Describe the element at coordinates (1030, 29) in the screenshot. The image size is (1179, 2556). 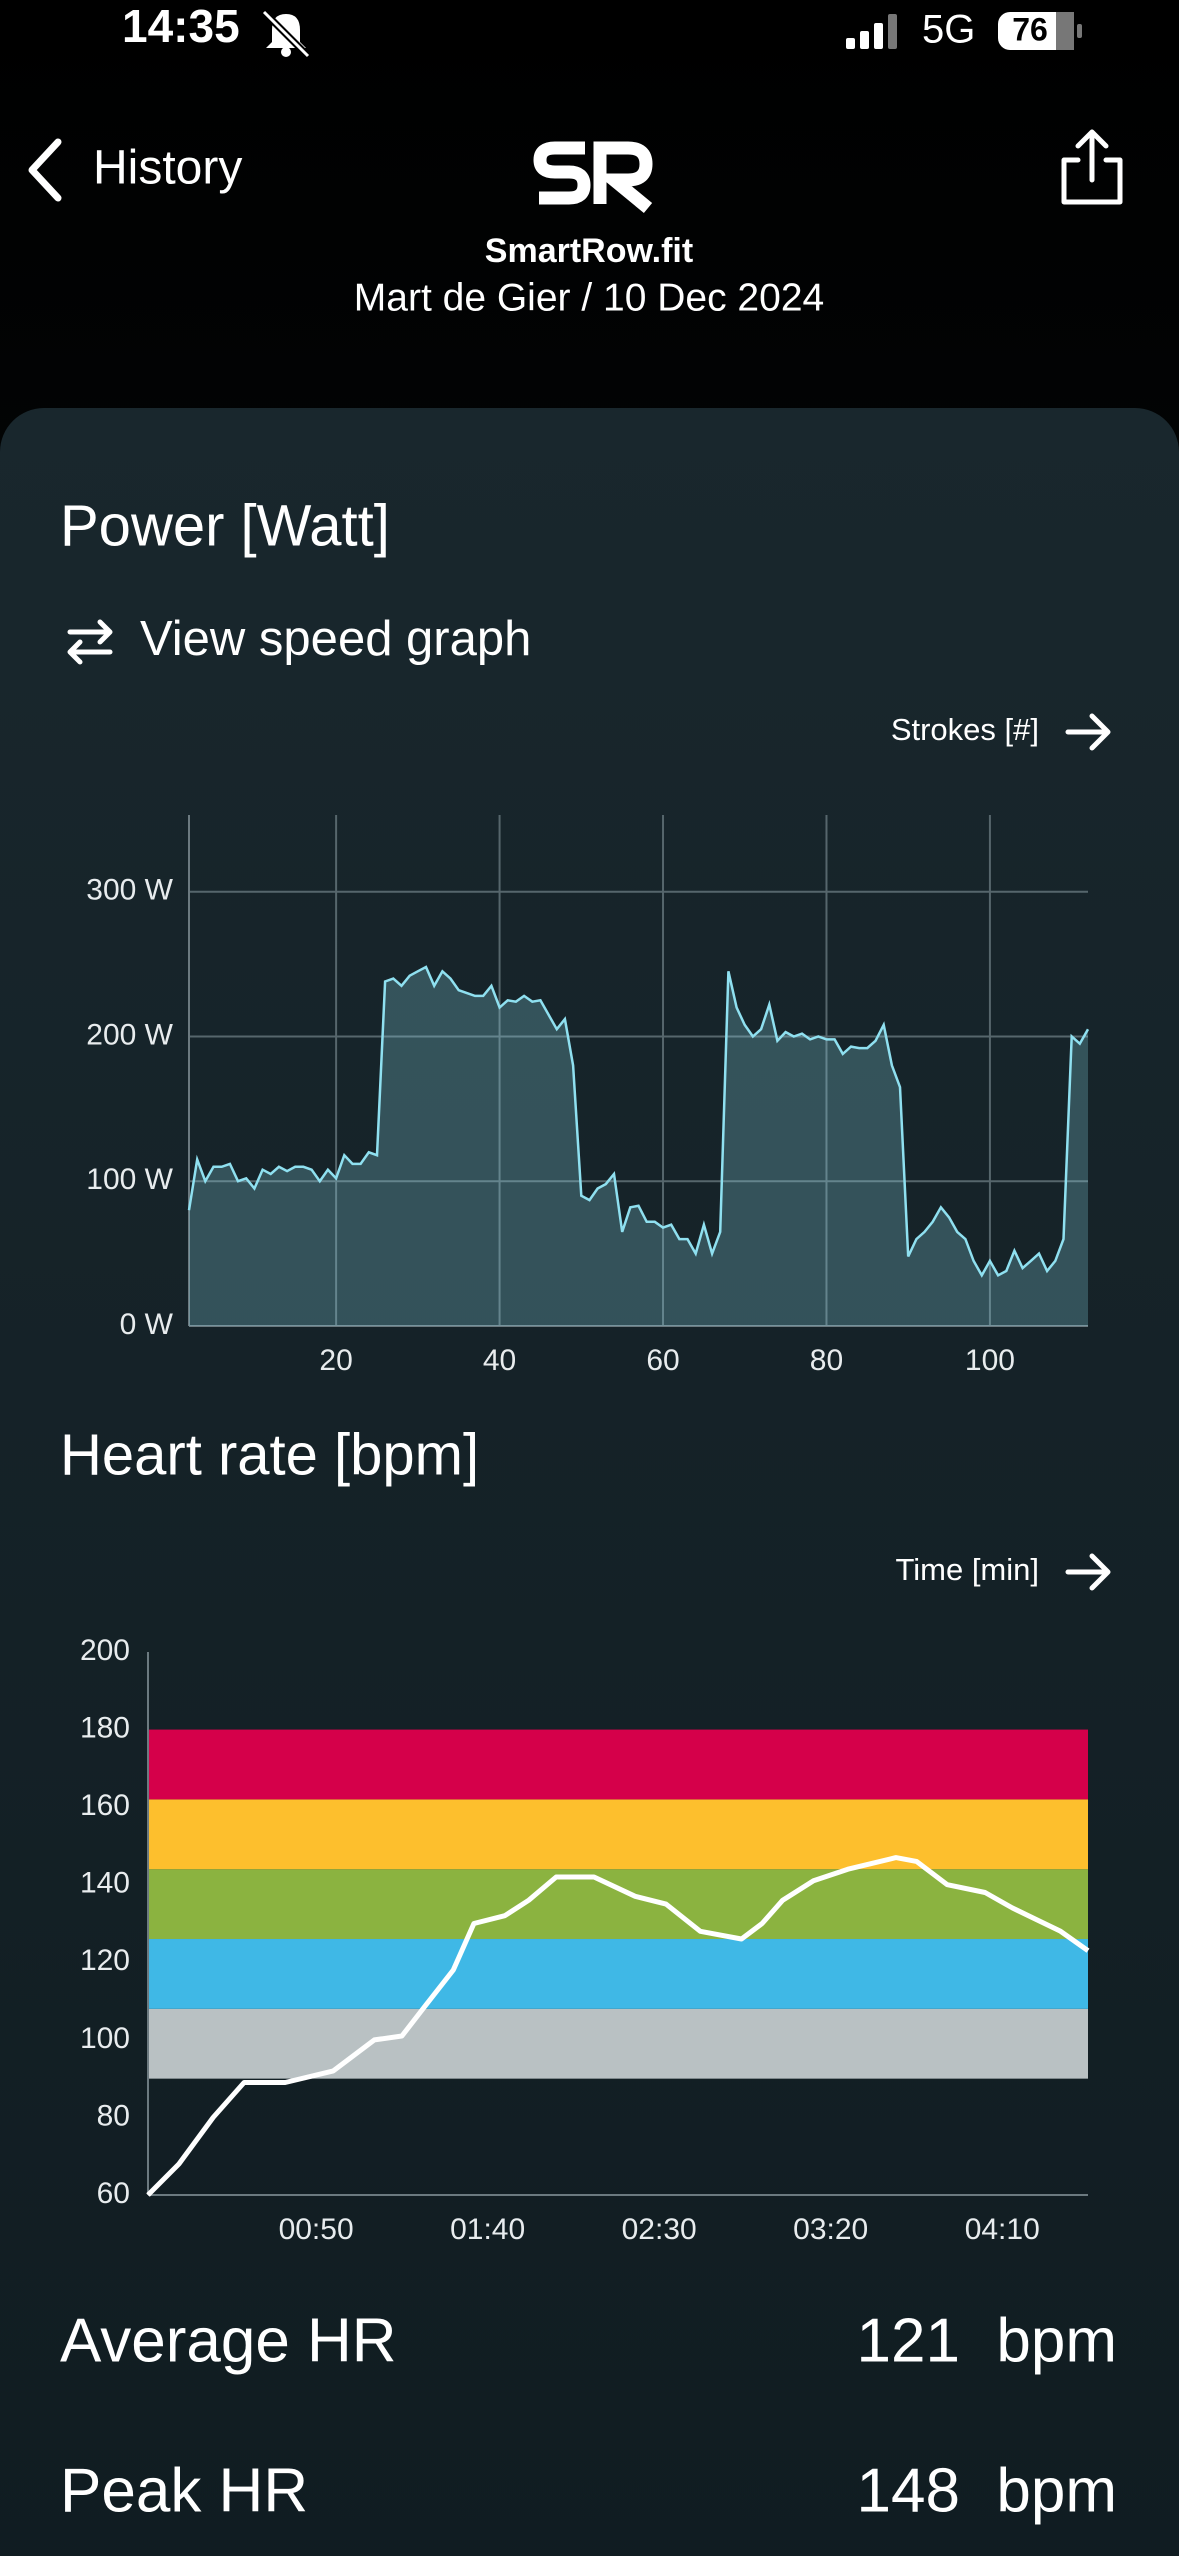
I see `battery-level: 76` at that location.